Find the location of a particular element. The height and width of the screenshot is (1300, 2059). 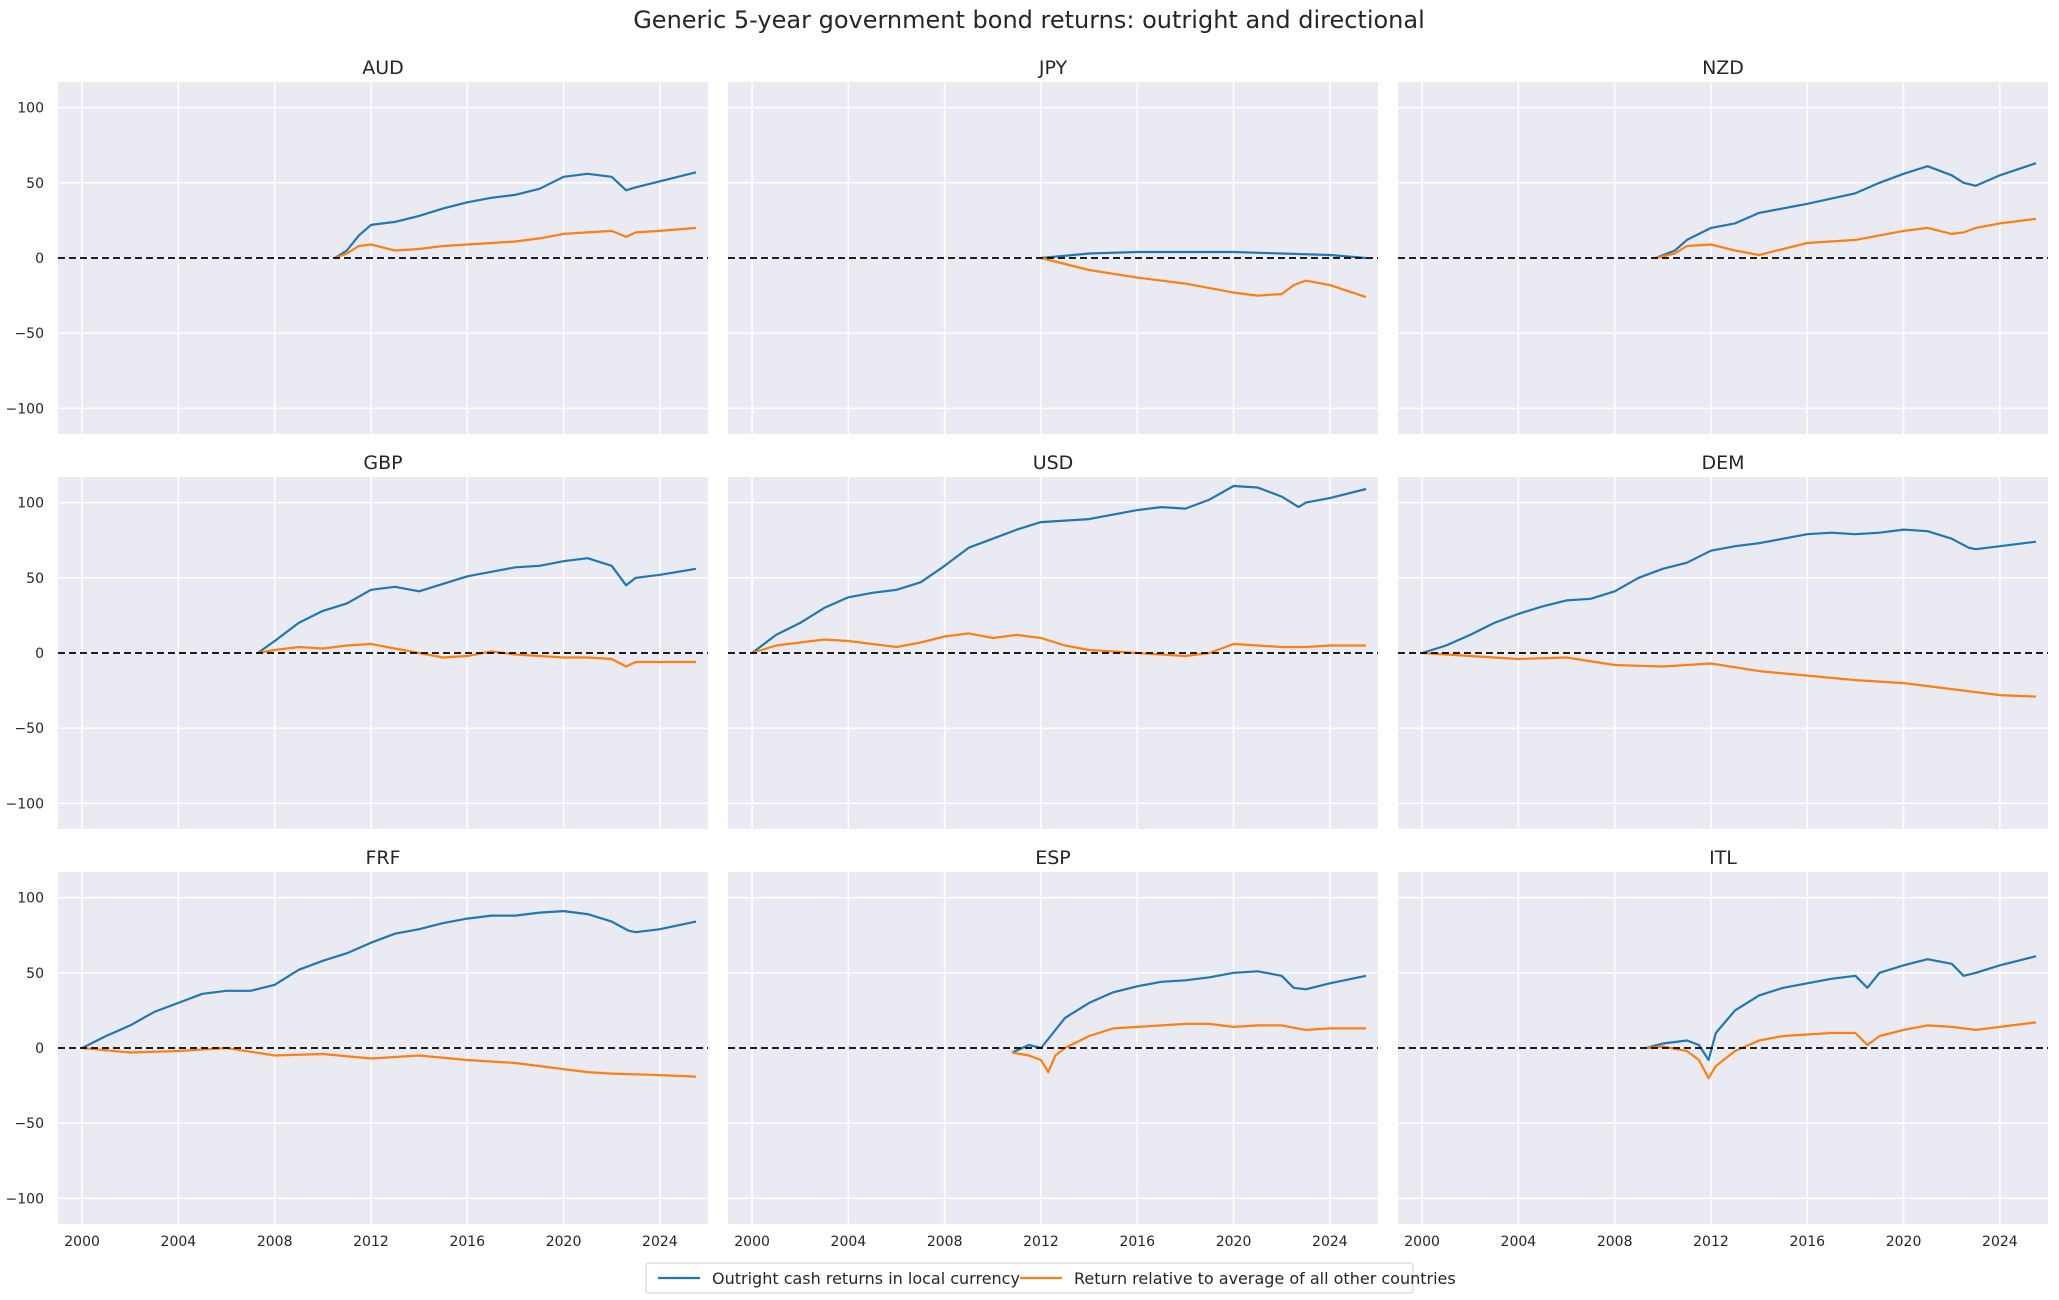

legend-label-1: Outright cash returns in local currency is located at coordinates (866, 1278).